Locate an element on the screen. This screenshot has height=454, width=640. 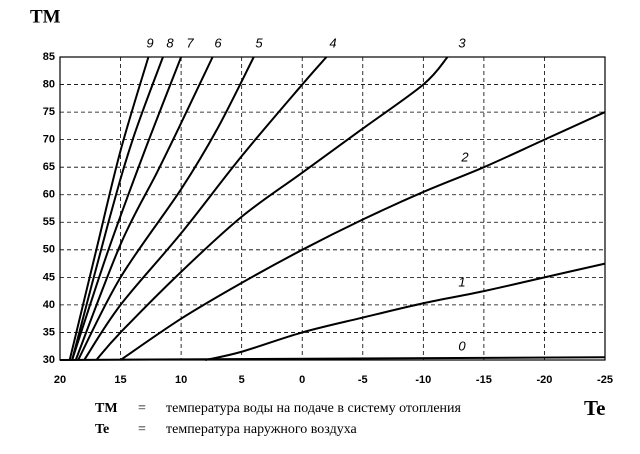
x-tick-label: 5 is located at coordinates (242, 380).